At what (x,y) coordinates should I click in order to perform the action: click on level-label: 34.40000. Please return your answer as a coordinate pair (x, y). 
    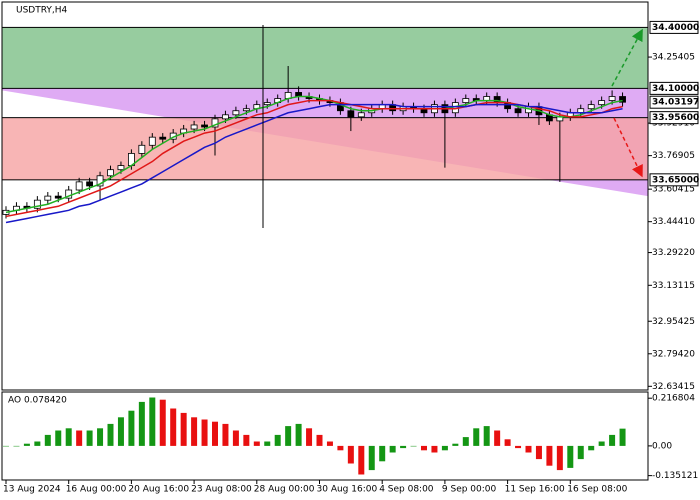
    Looking at the image, I should click on (675, 28).